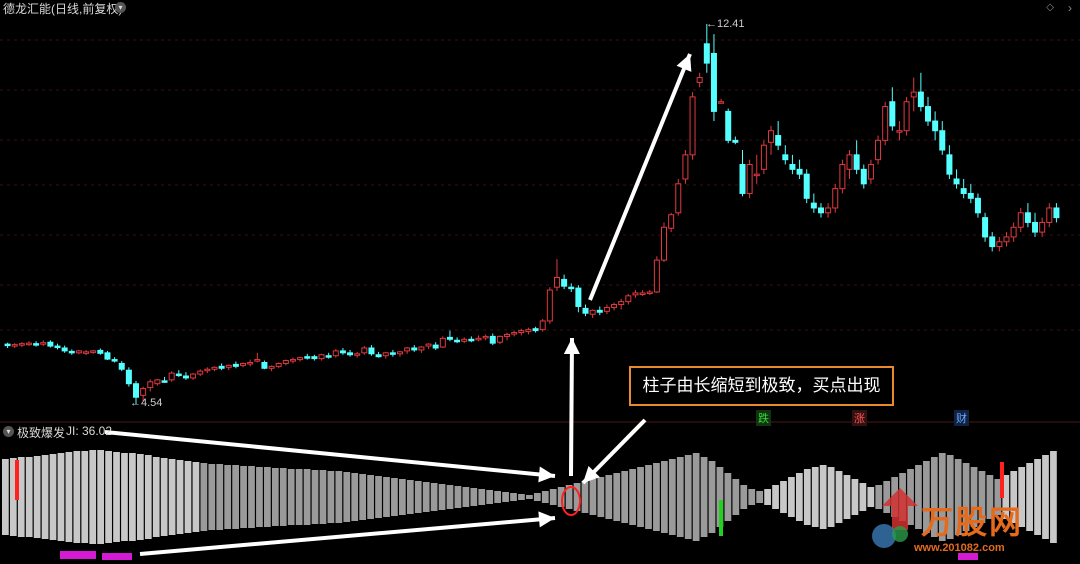 The width and height of the screenshot is (1080, 564). I want to click on low-price-value: 4.54, so click(152, 403).